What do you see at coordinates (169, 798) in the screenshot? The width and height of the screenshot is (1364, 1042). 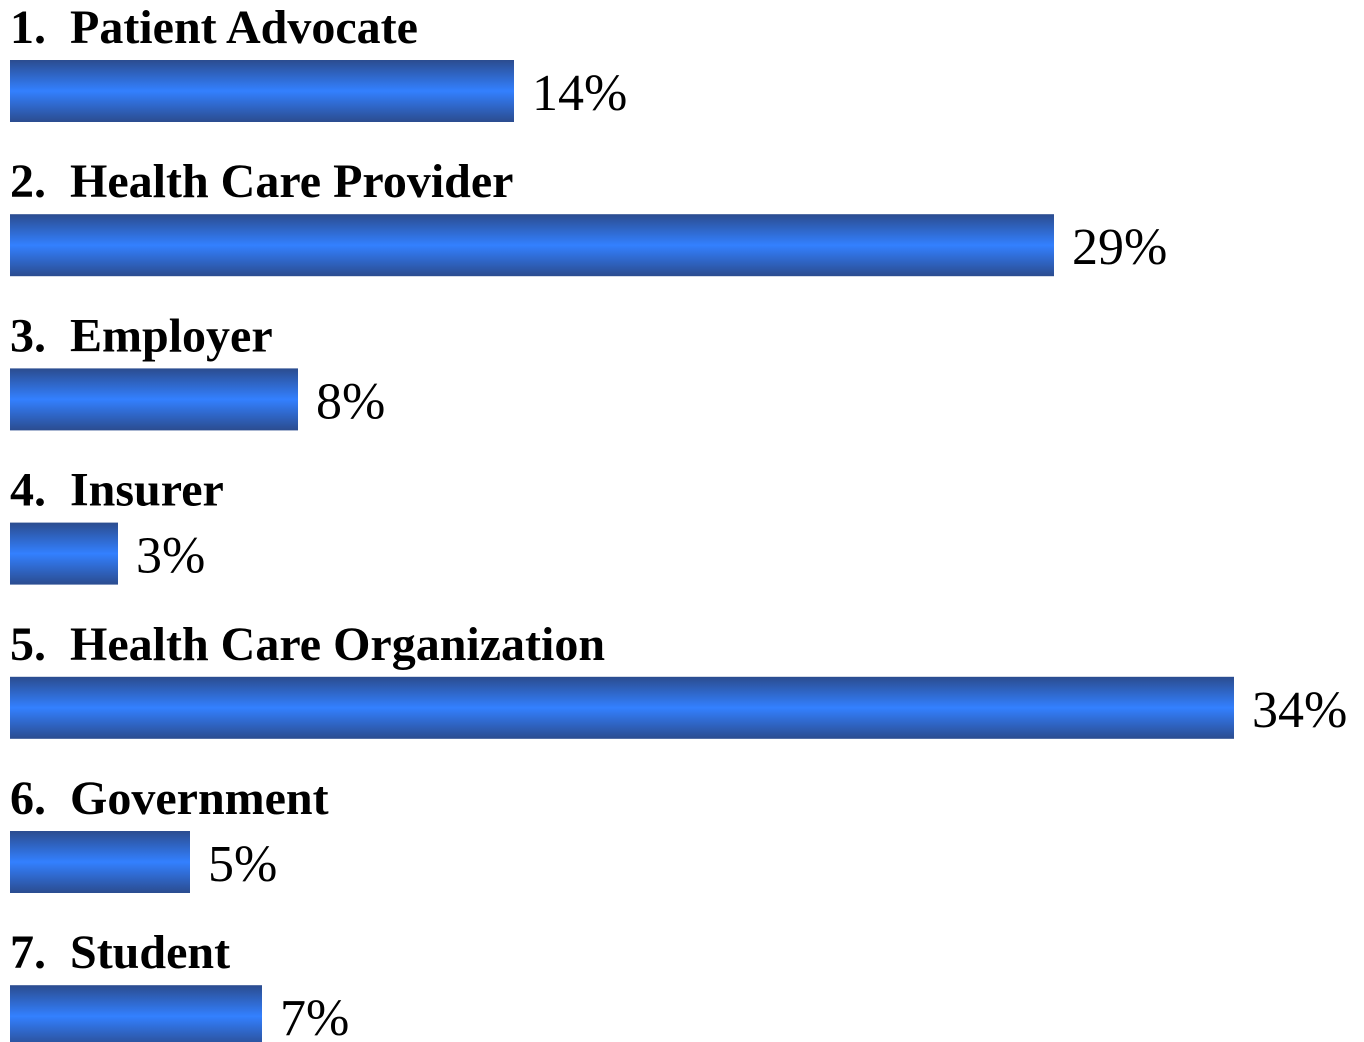 I see `category-label: 6. Government` at bounding box center [169, 798].